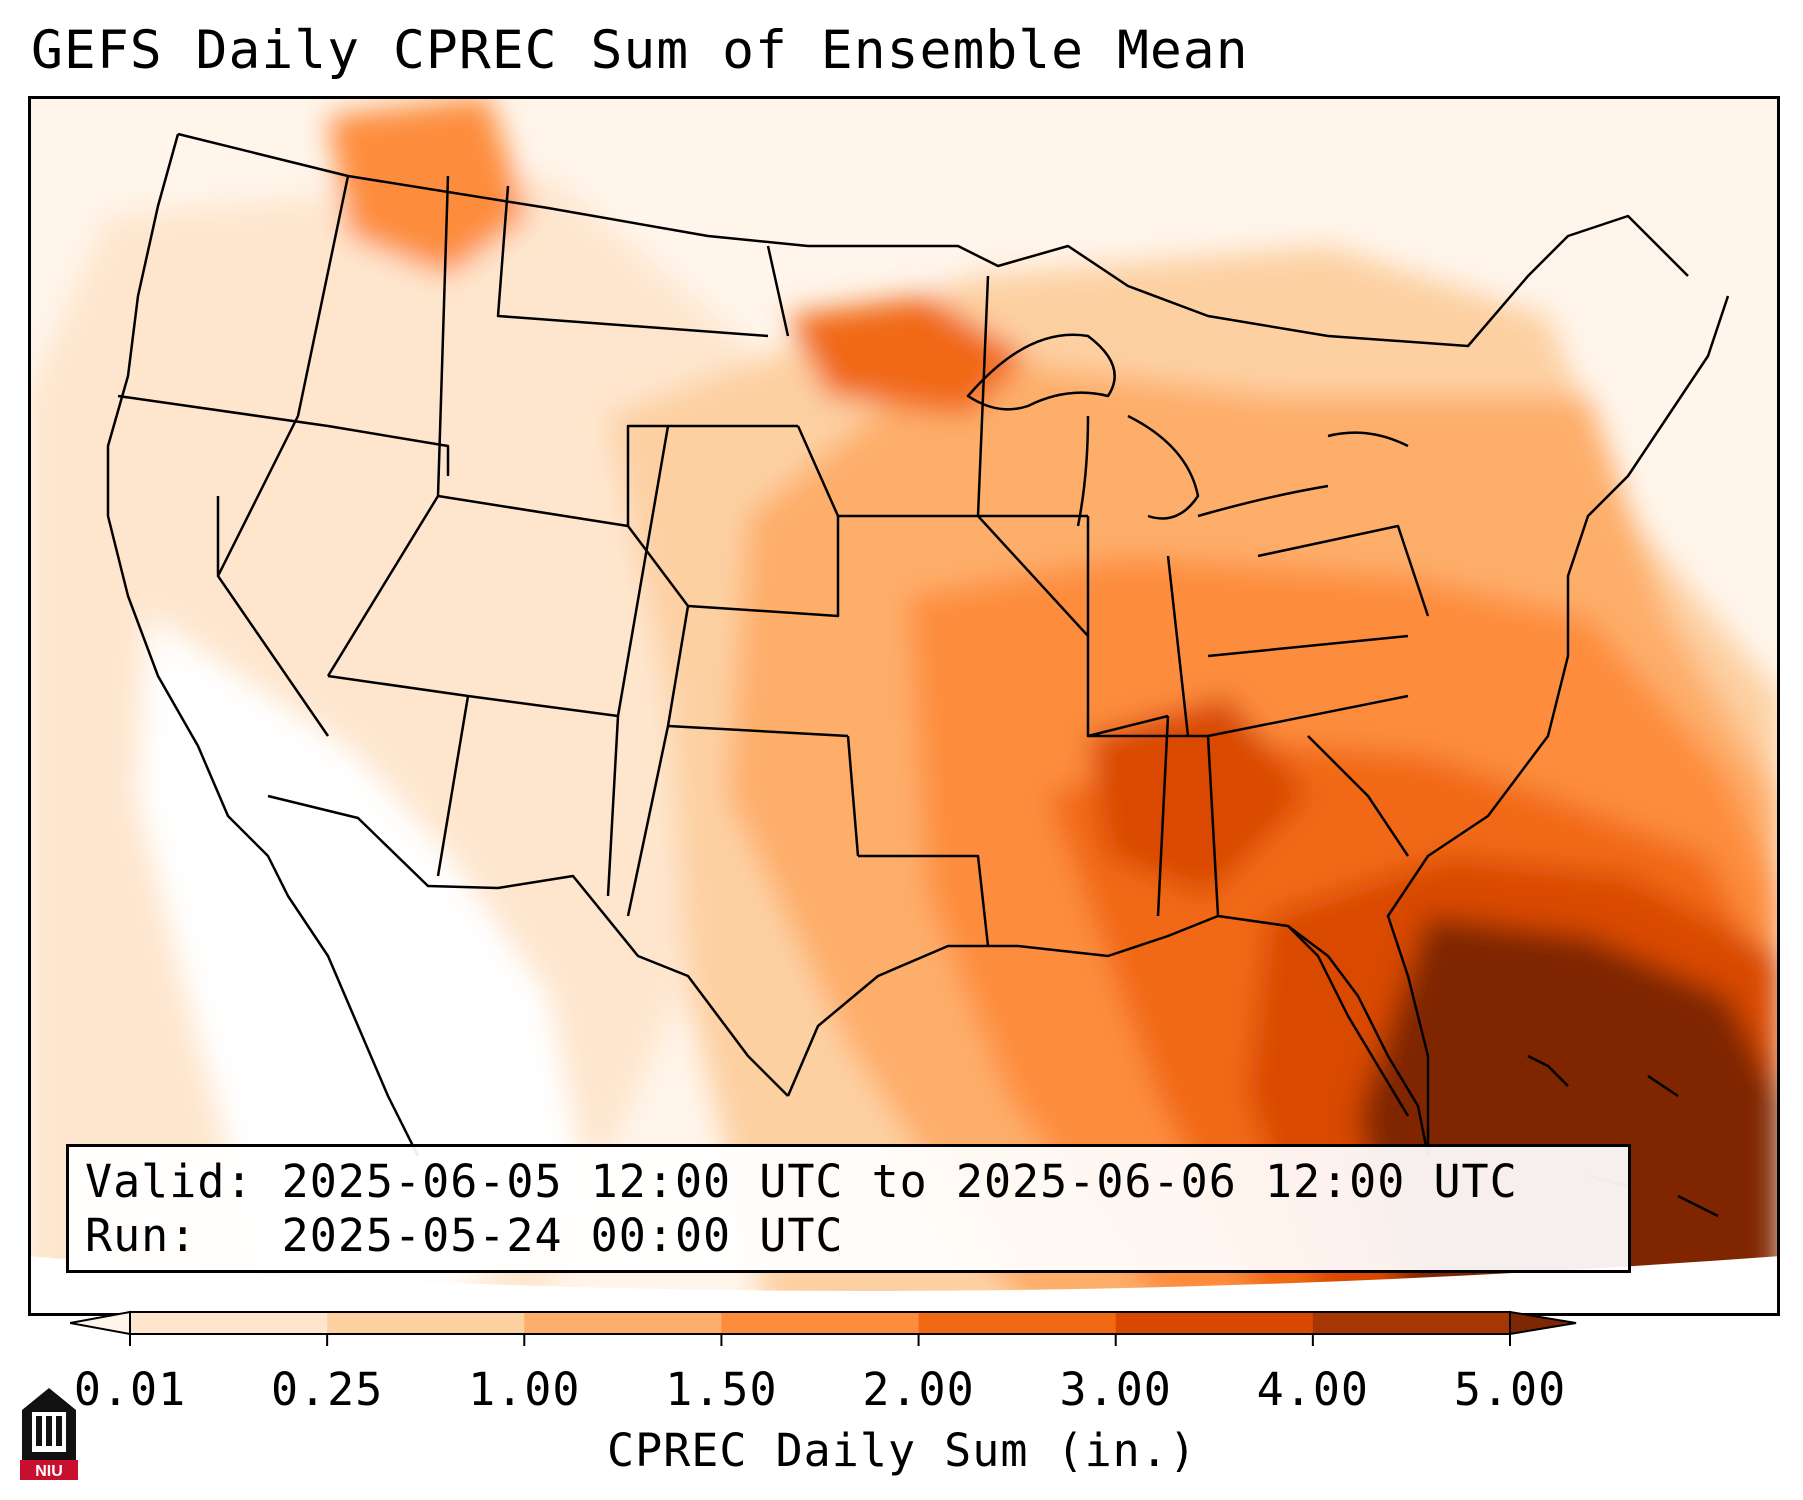 This screenshot has width=1803, height=1500. Describe the element at coordinates (908, 356) in the screenshot. I see `precip-dakotas` at that location.